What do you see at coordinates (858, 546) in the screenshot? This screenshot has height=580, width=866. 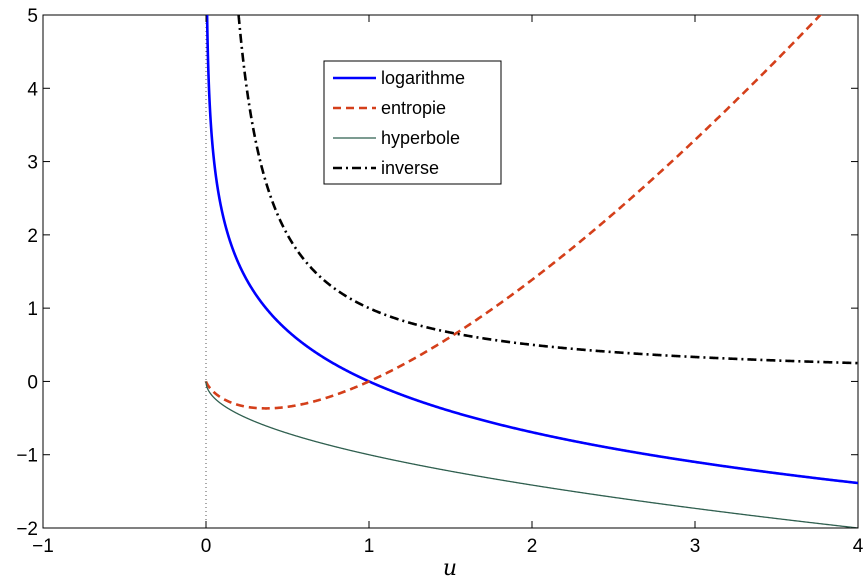 I see `x-tick-label: 4` at bounding box center [858, 546].